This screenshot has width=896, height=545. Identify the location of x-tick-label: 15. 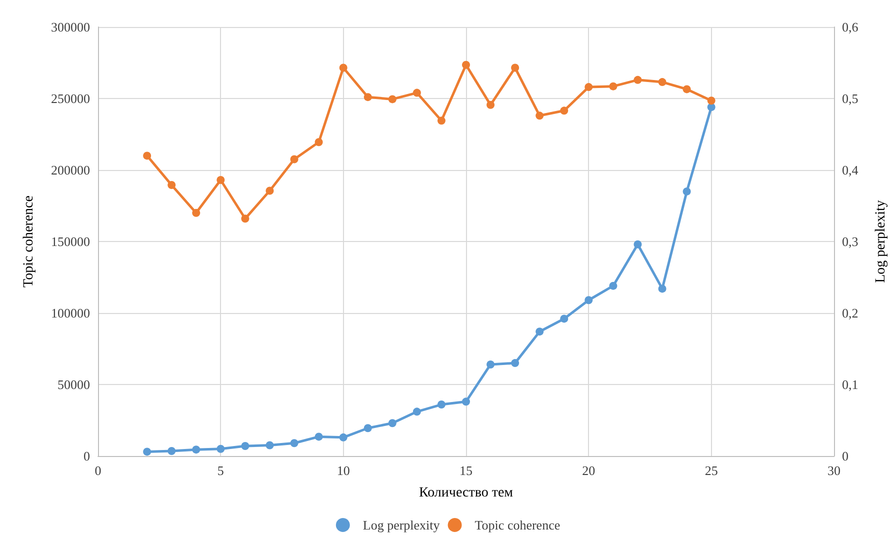
(466, 470).